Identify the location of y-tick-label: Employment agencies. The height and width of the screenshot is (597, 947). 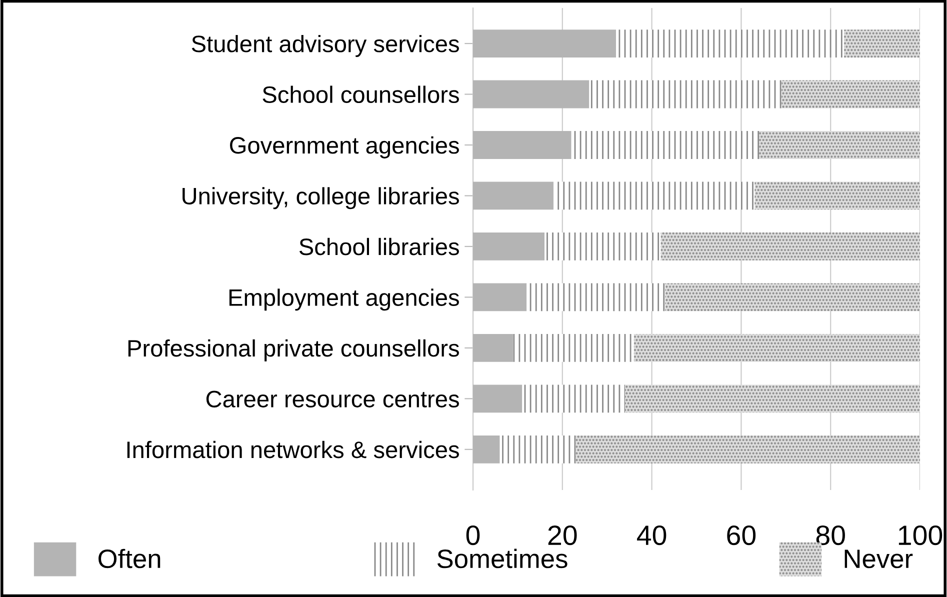
(344, 299).